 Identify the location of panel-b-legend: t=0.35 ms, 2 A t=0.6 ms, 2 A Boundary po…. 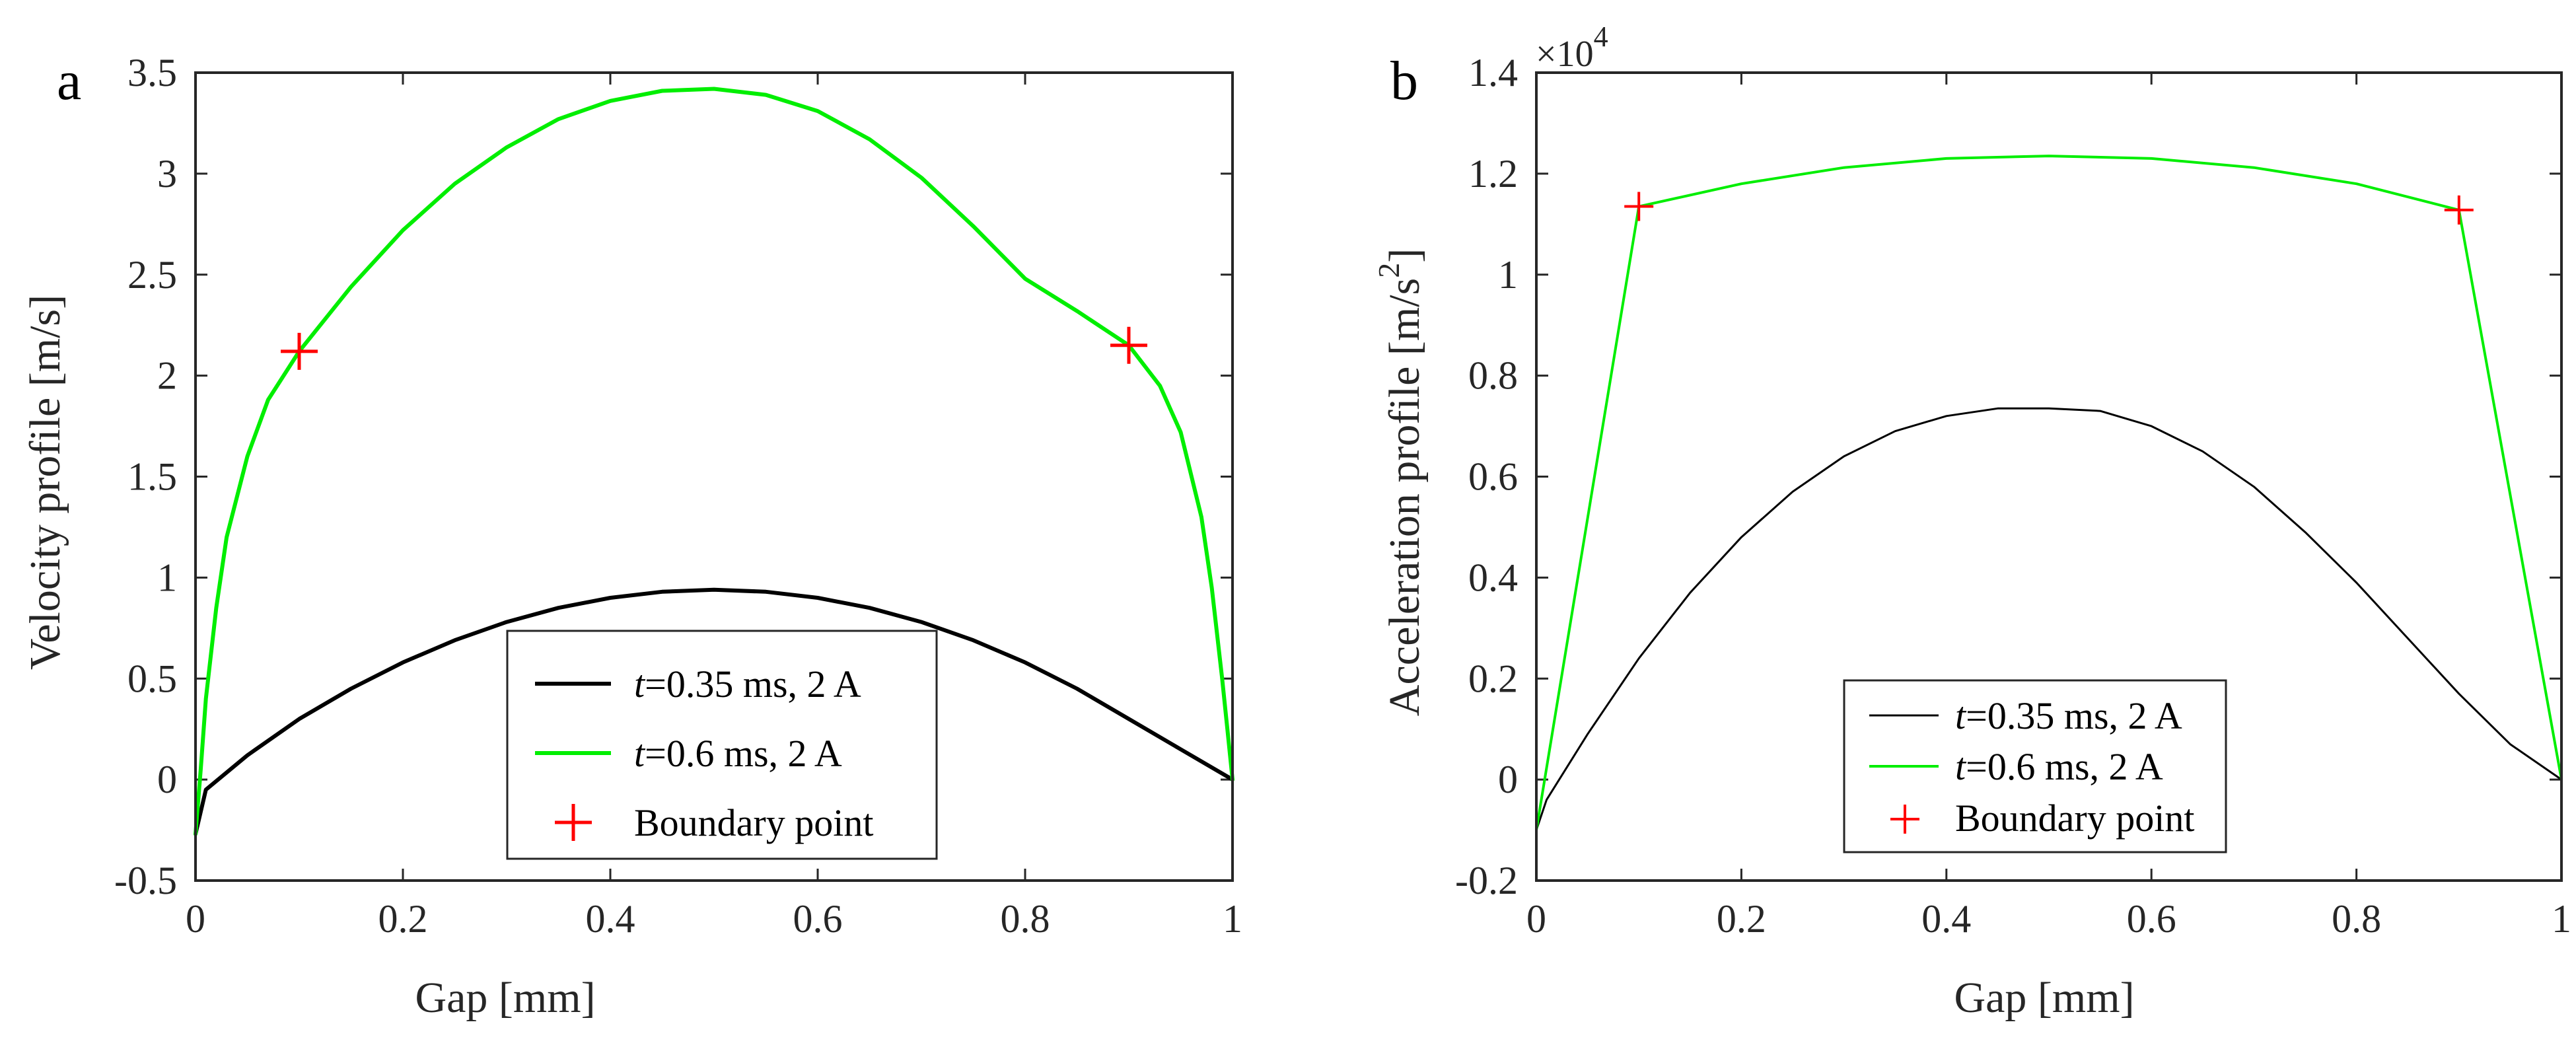
(2035, 766).